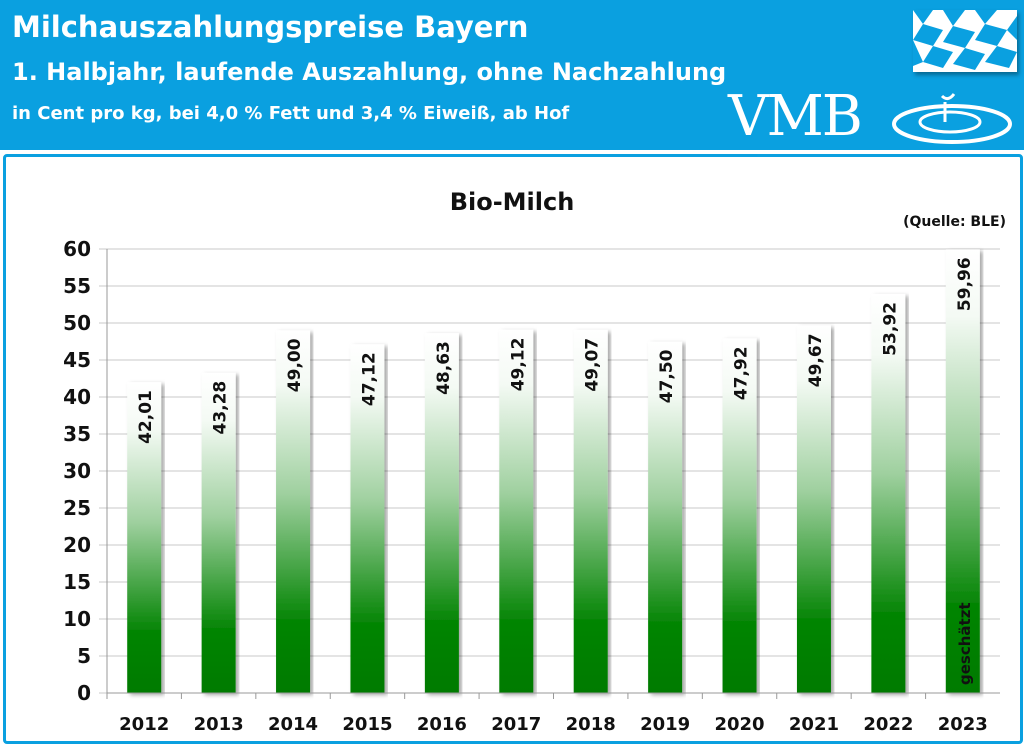 Image resolution: width=1024 pixels, height=744 pixels. Describe the element at coordinates (219, 724) in the screenshot. I see `x-tick-label: 2013` at that location.